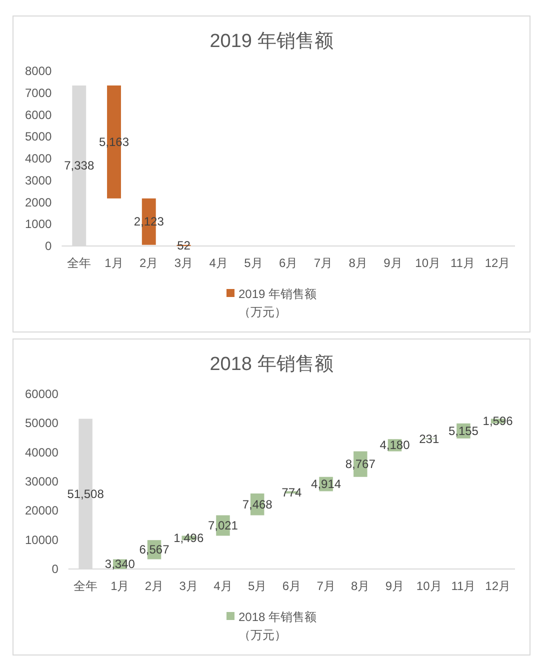 The image size is (539, 659). I want to click on data-label: 51,508, so click(85, 493).